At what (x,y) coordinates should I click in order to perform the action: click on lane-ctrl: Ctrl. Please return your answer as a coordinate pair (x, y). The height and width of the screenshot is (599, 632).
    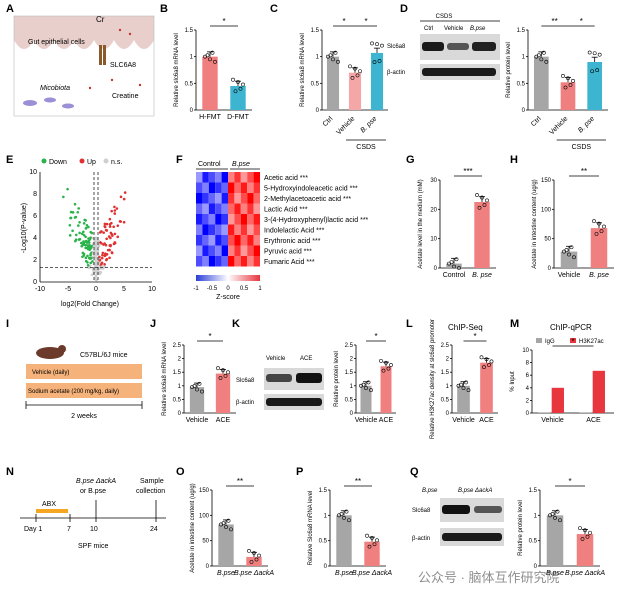
    Looking at the image, I should click on (428, 29).